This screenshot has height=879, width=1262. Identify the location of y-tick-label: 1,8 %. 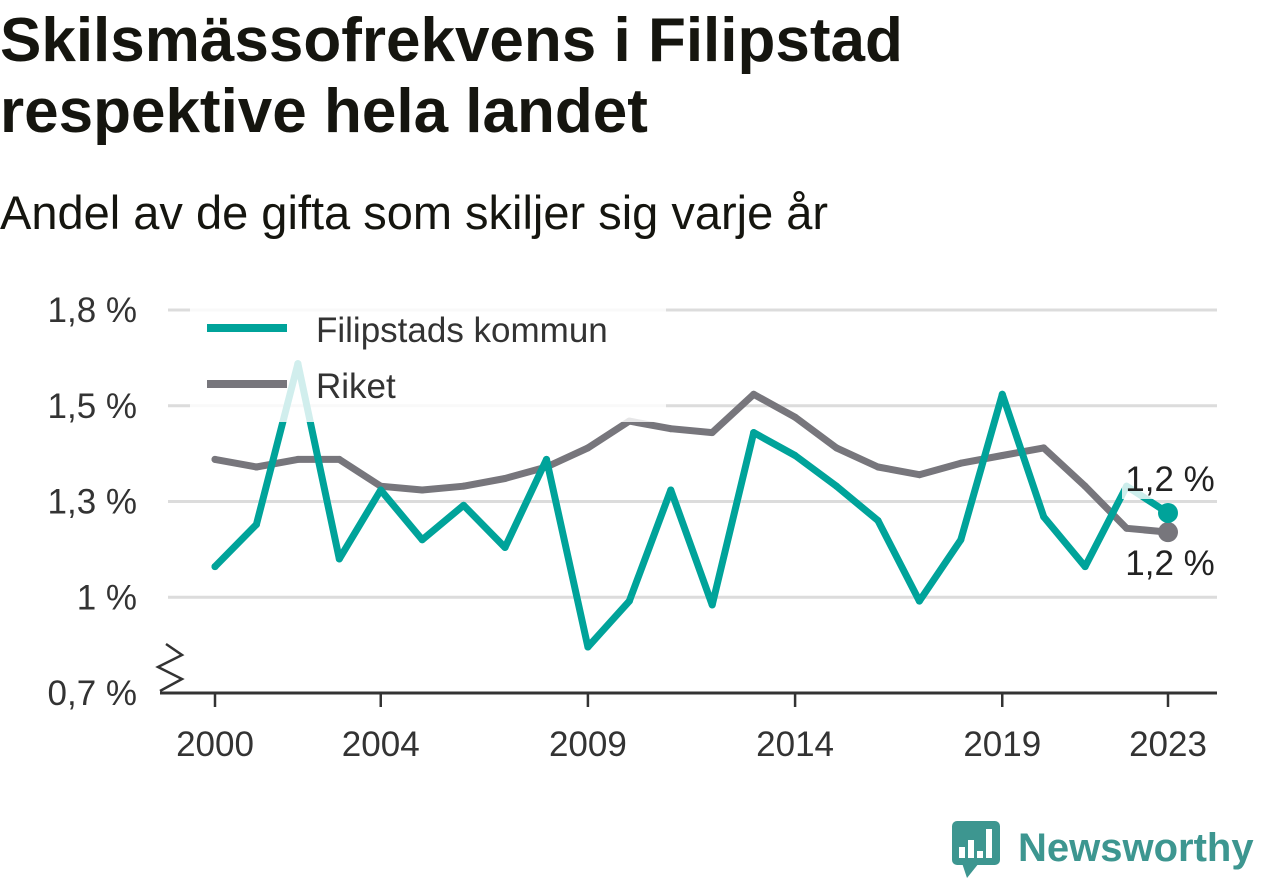
(93, 310).